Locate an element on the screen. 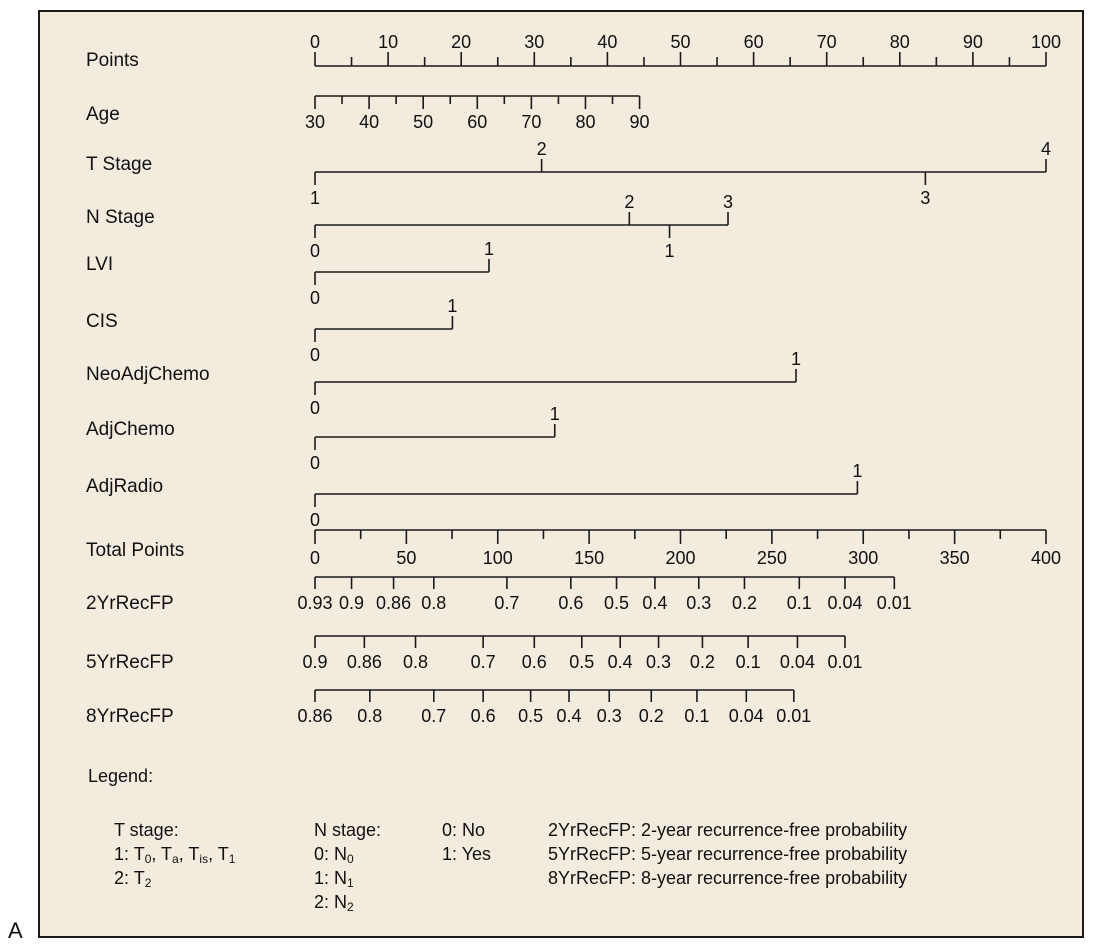 Image resolution: width=1097 pixels, height=948 pixels. row-label-adjchemo: AdjChemo is located at coordinates (130, 429).